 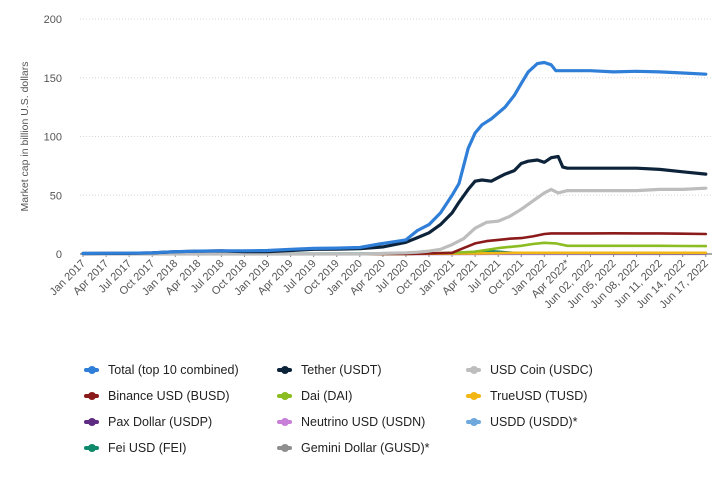 I want to click on legend-label: Dai (DAI), so click(x=327, y=396).